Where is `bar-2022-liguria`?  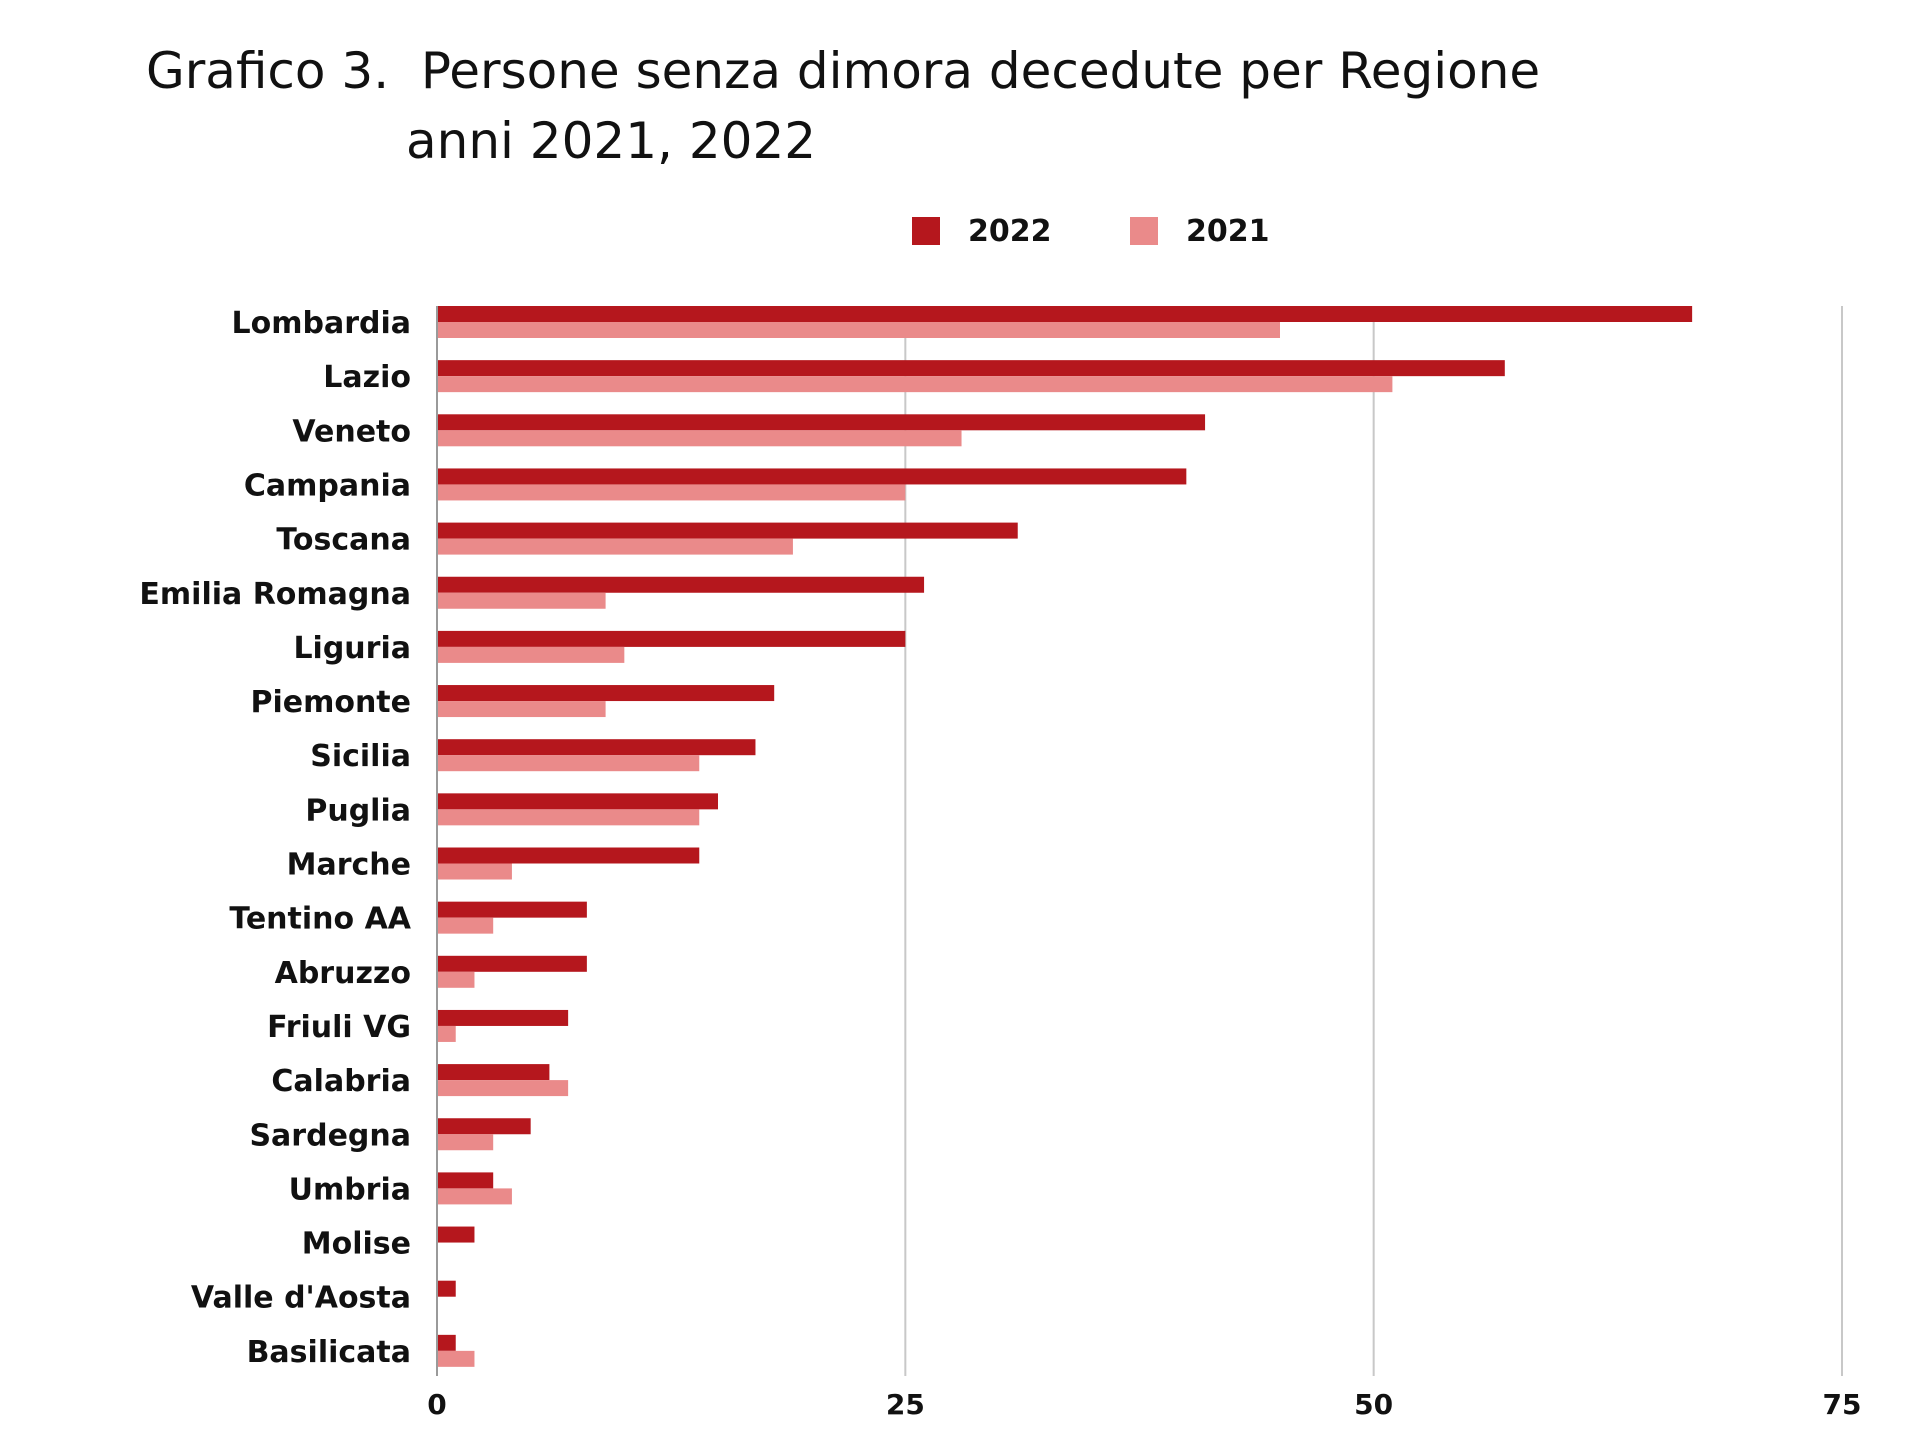 bar-2022-liguria is located at coordinates (671, 638).